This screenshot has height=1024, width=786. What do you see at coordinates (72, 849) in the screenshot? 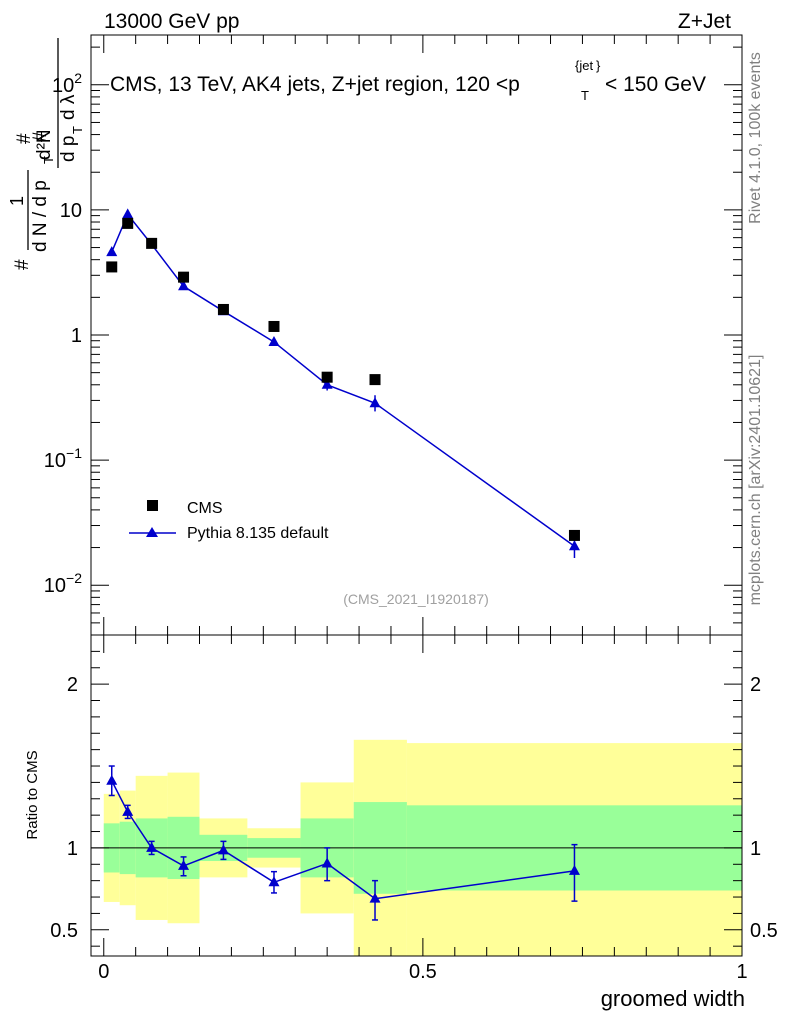
I see `ratio-y-tick-label: 1` at bounding box center [72, 849].